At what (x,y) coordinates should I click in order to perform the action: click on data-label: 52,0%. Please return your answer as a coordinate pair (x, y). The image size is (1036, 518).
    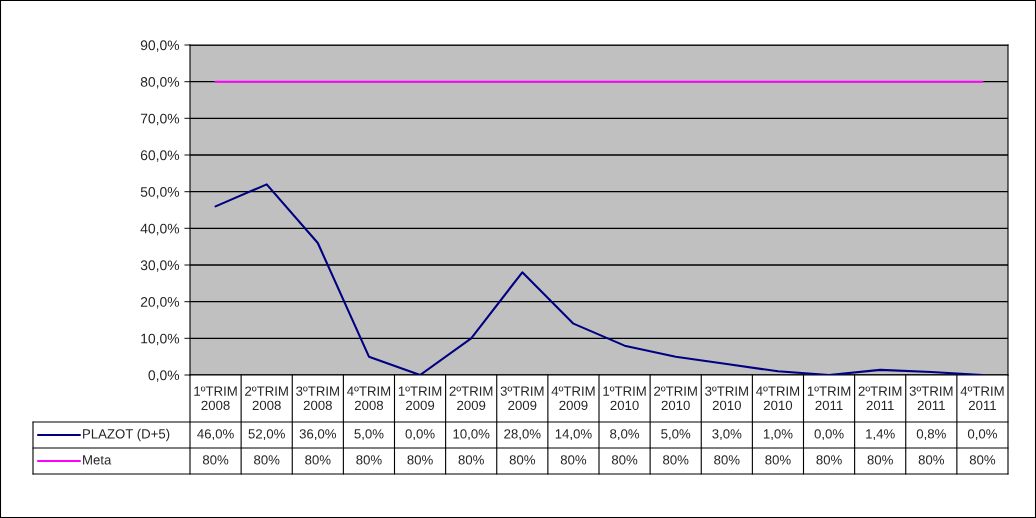
    Looking at the image, I should click on (266, 435).